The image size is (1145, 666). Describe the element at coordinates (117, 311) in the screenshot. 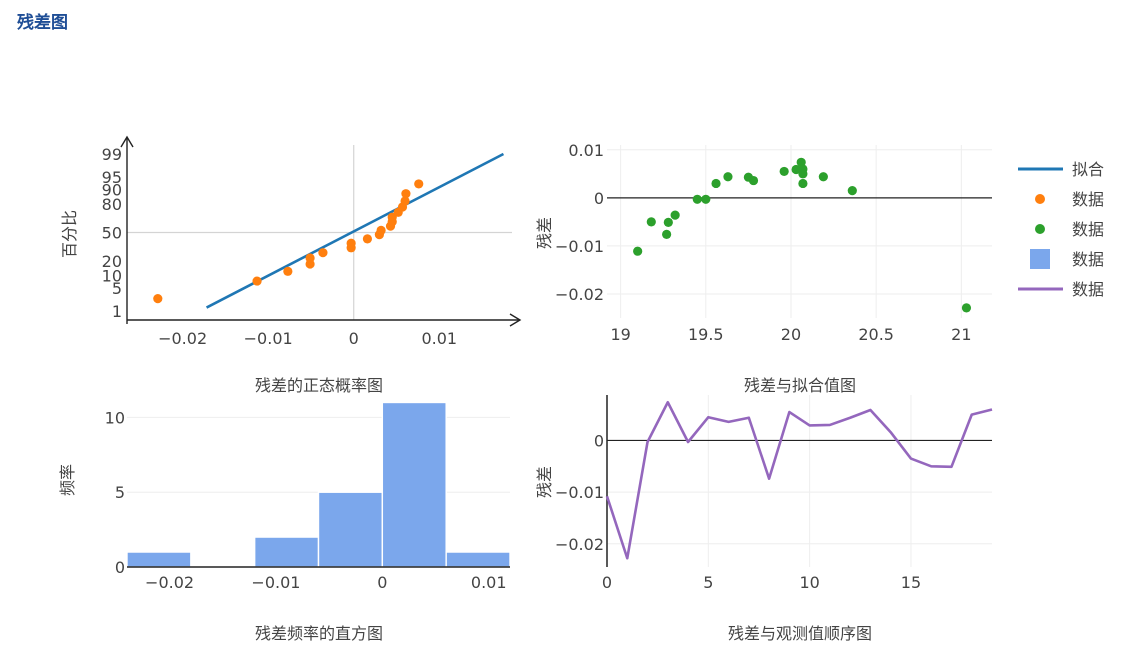

I see `y-tick-label: 1` at that location.